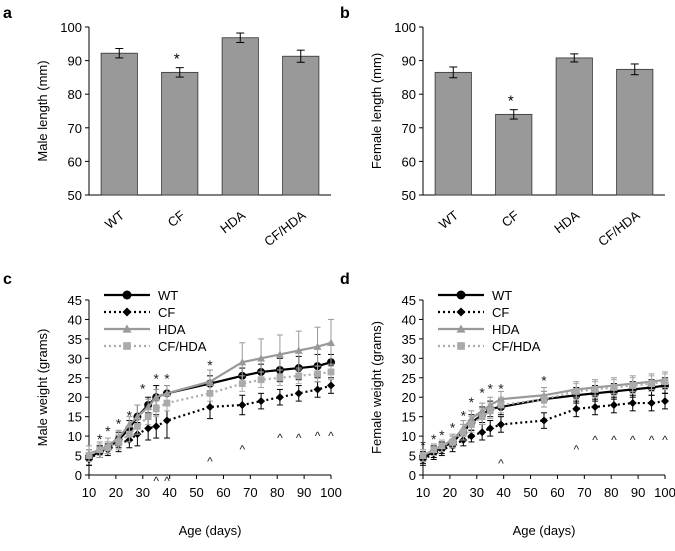 The height and width of the screenshot is (551, 675). What do you see at coordinates (75, 128) in the screenshot?
I see `y-tick-label: 70` at bounding box center [75, 128].